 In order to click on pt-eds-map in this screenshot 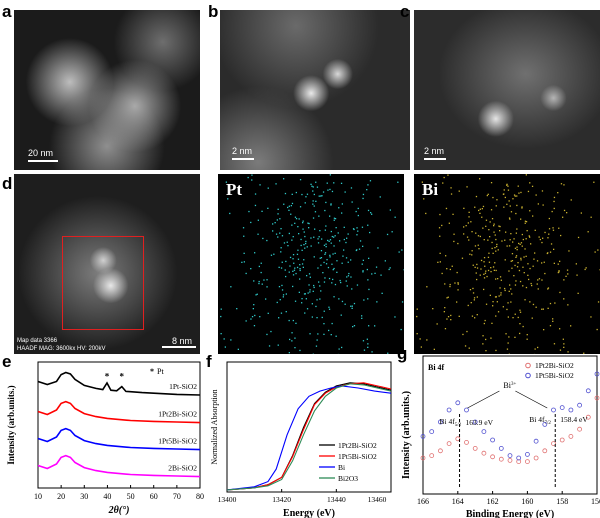, I will do `click(311, 264)`.